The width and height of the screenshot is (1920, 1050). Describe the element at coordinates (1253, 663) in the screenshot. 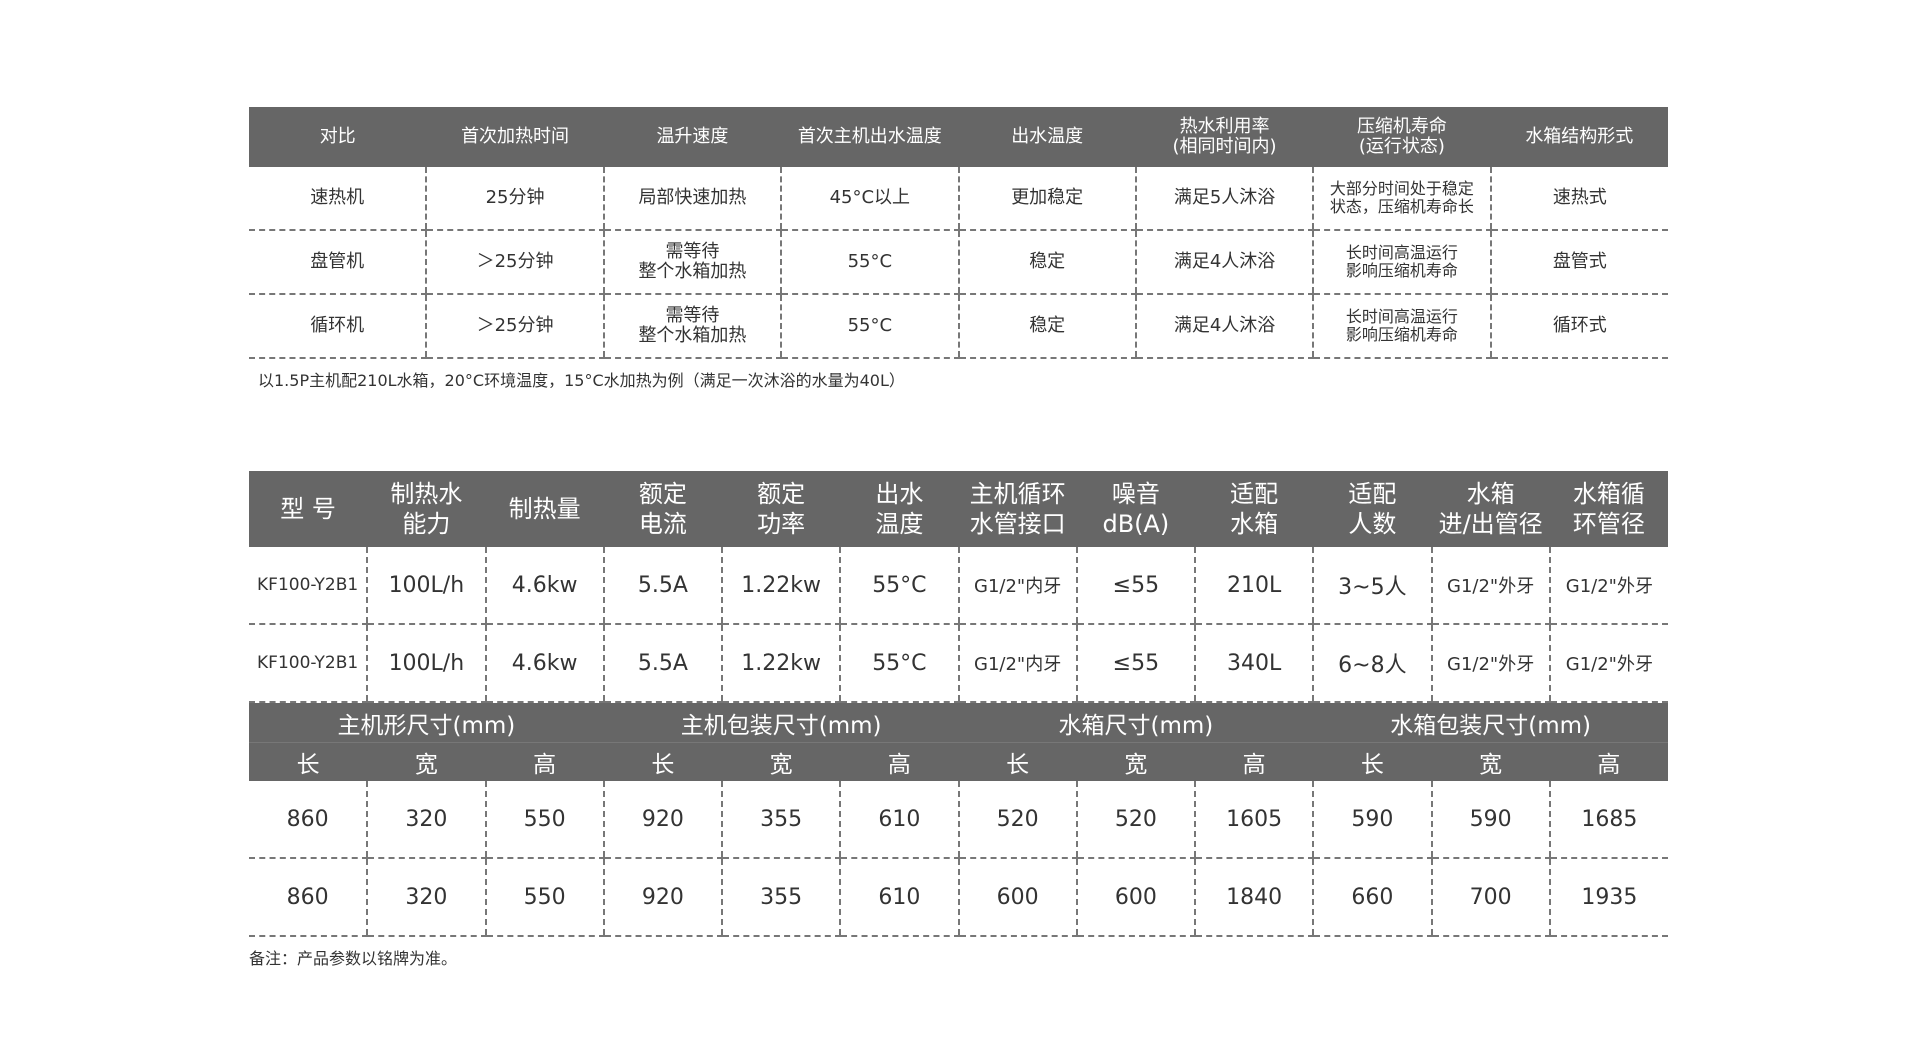

I see `table-cell: 340L` at that location.